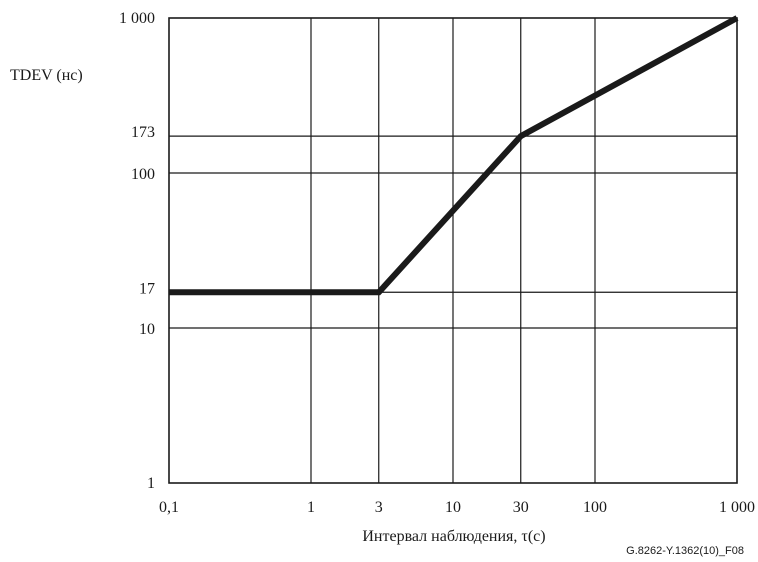 Image resolution: width=758 pixels, height=562 pixels. What do you see at coordinates (453, 536) in the screenshot?
I see `x-axis-label: Интервал наблюдения, τ(с)` at bounding box center [453, 536].